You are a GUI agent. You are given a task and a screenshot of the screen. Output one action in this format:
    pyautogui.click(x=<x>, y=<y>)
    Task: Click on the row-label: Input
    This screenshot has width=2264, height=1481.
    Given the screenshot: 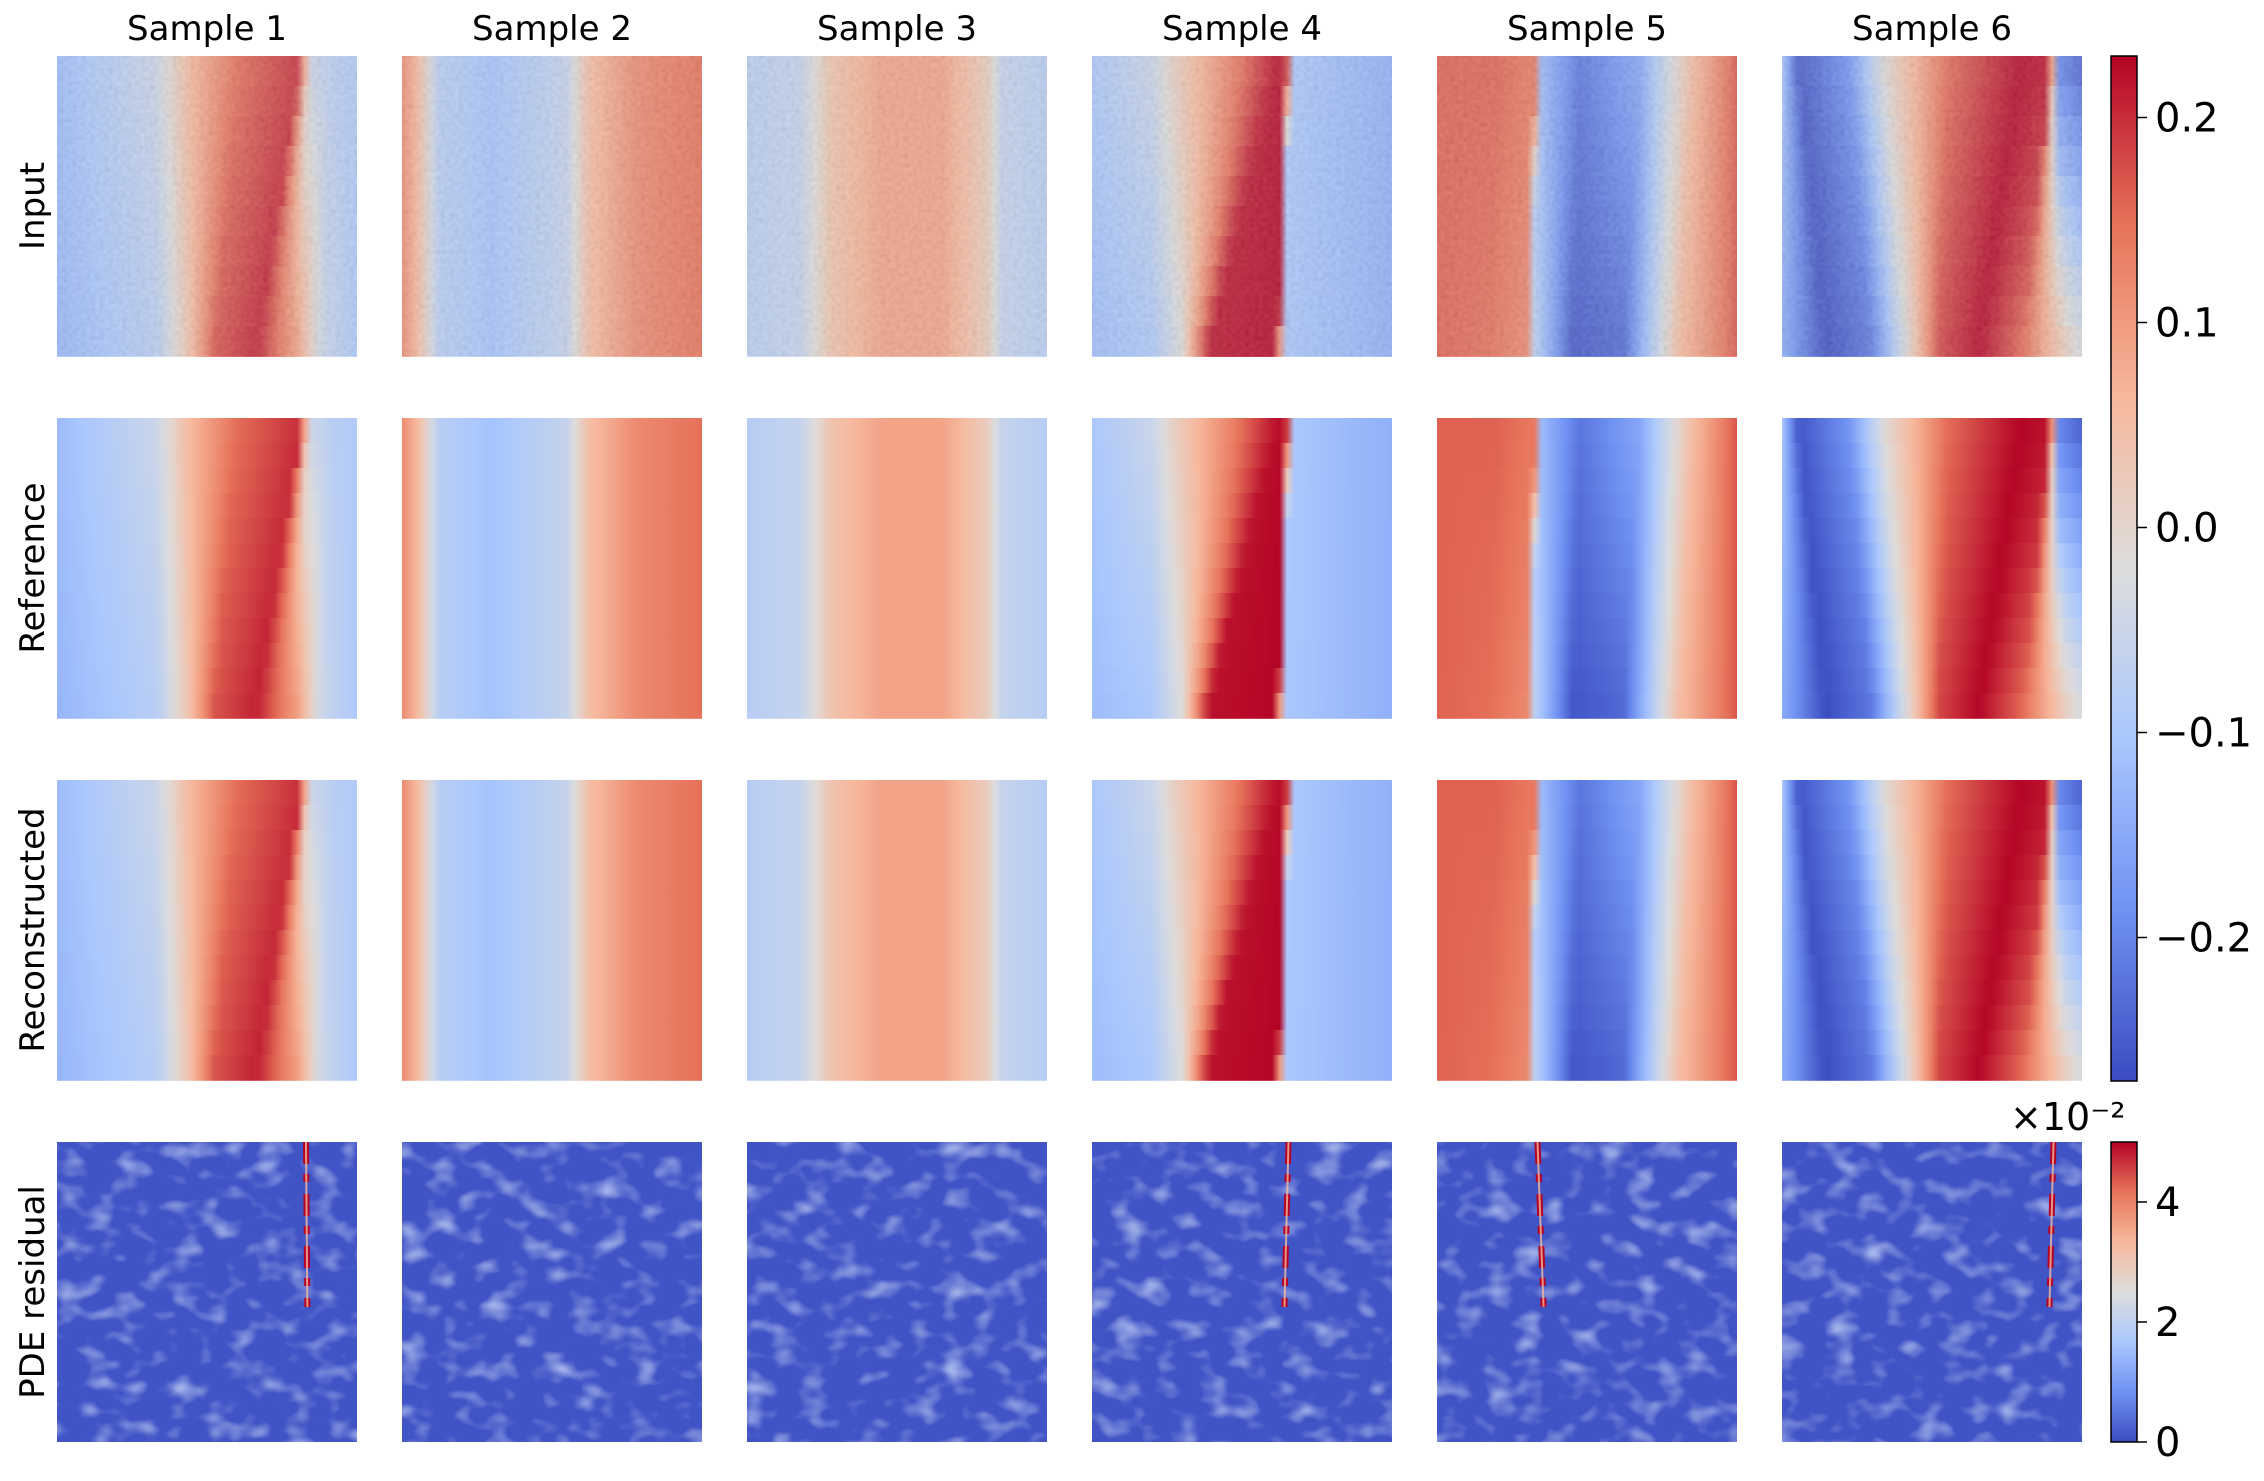 What is the action you would take?
    pyautogui.click(x=33, y=206)
    